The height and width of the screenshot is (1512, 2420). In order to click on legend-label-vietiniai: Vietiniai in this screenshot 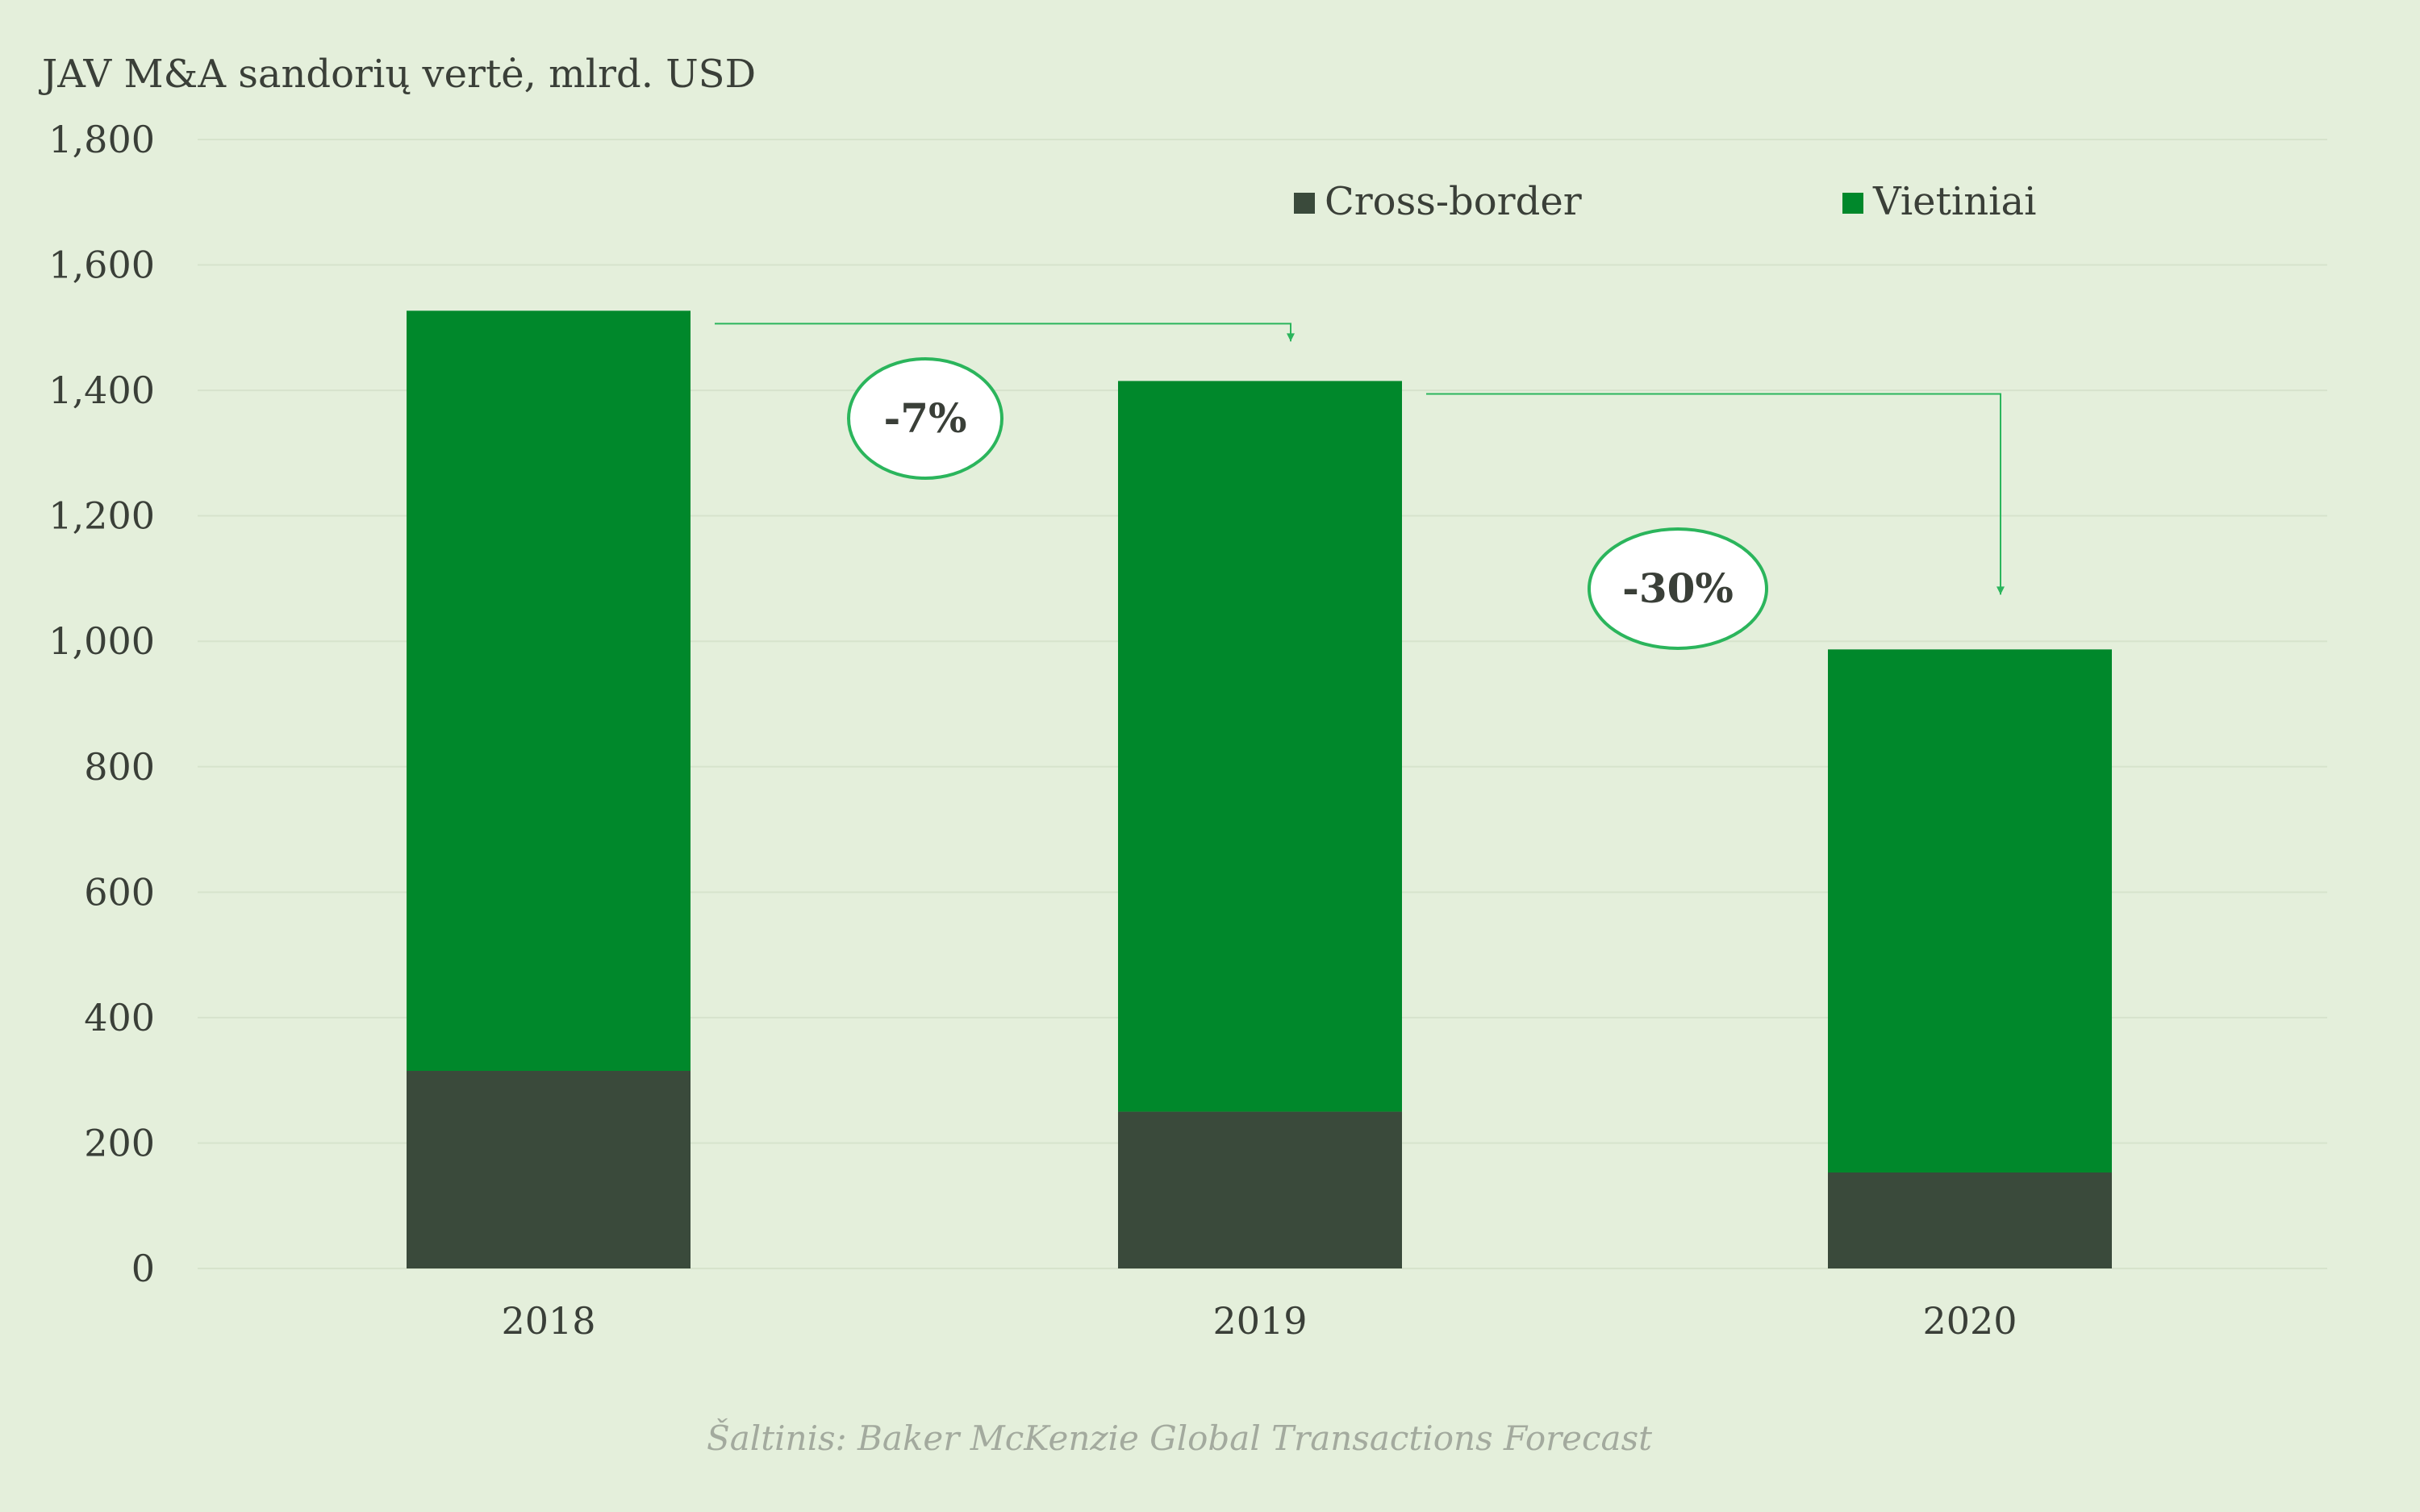, I will do `click(1954, 201)`.